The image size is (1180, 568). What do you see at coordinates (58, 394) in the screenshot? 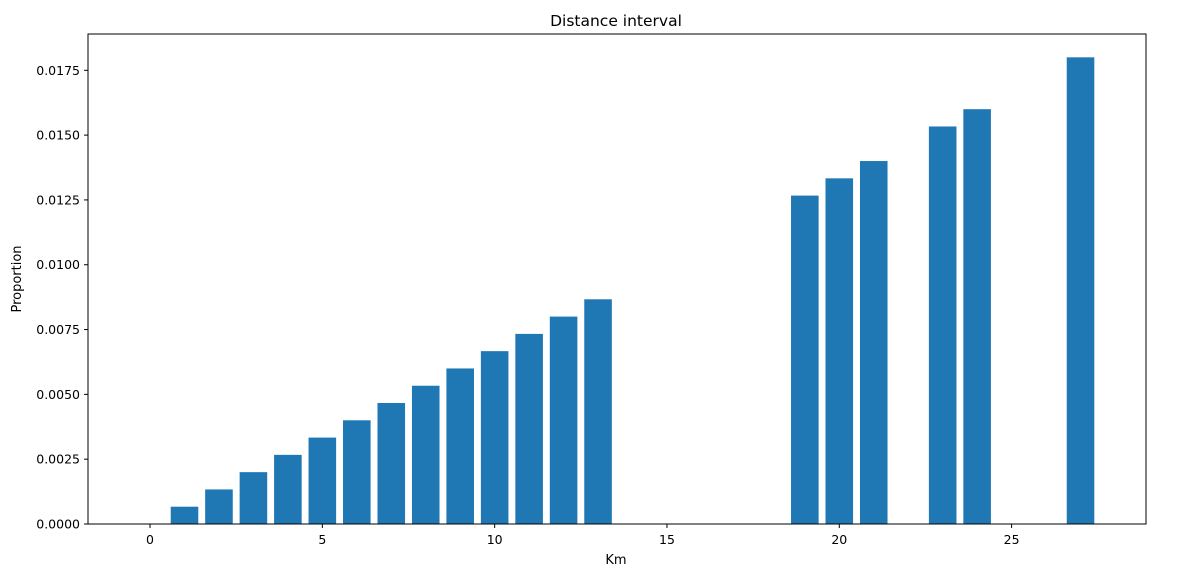
I see `y-tick-label: 0.0050` at bounding box center [58, 394].